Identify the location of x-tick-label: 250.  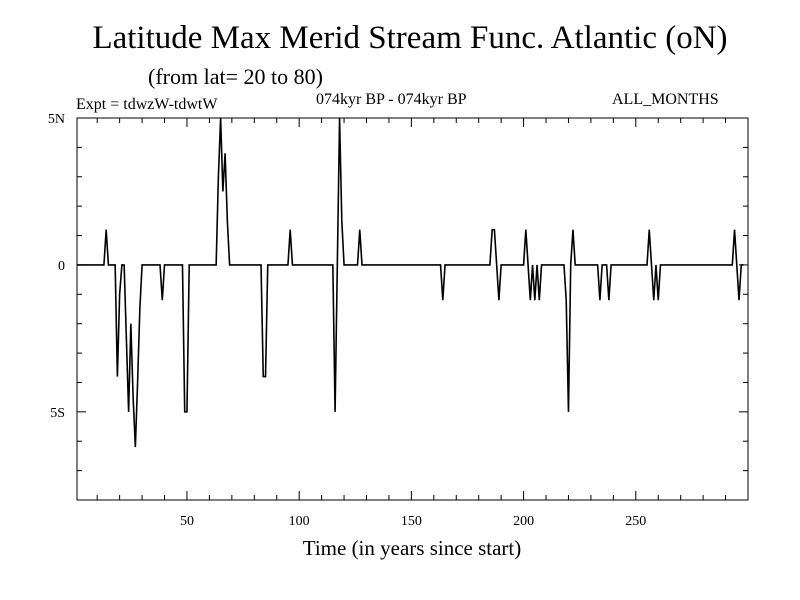
(635, 521).